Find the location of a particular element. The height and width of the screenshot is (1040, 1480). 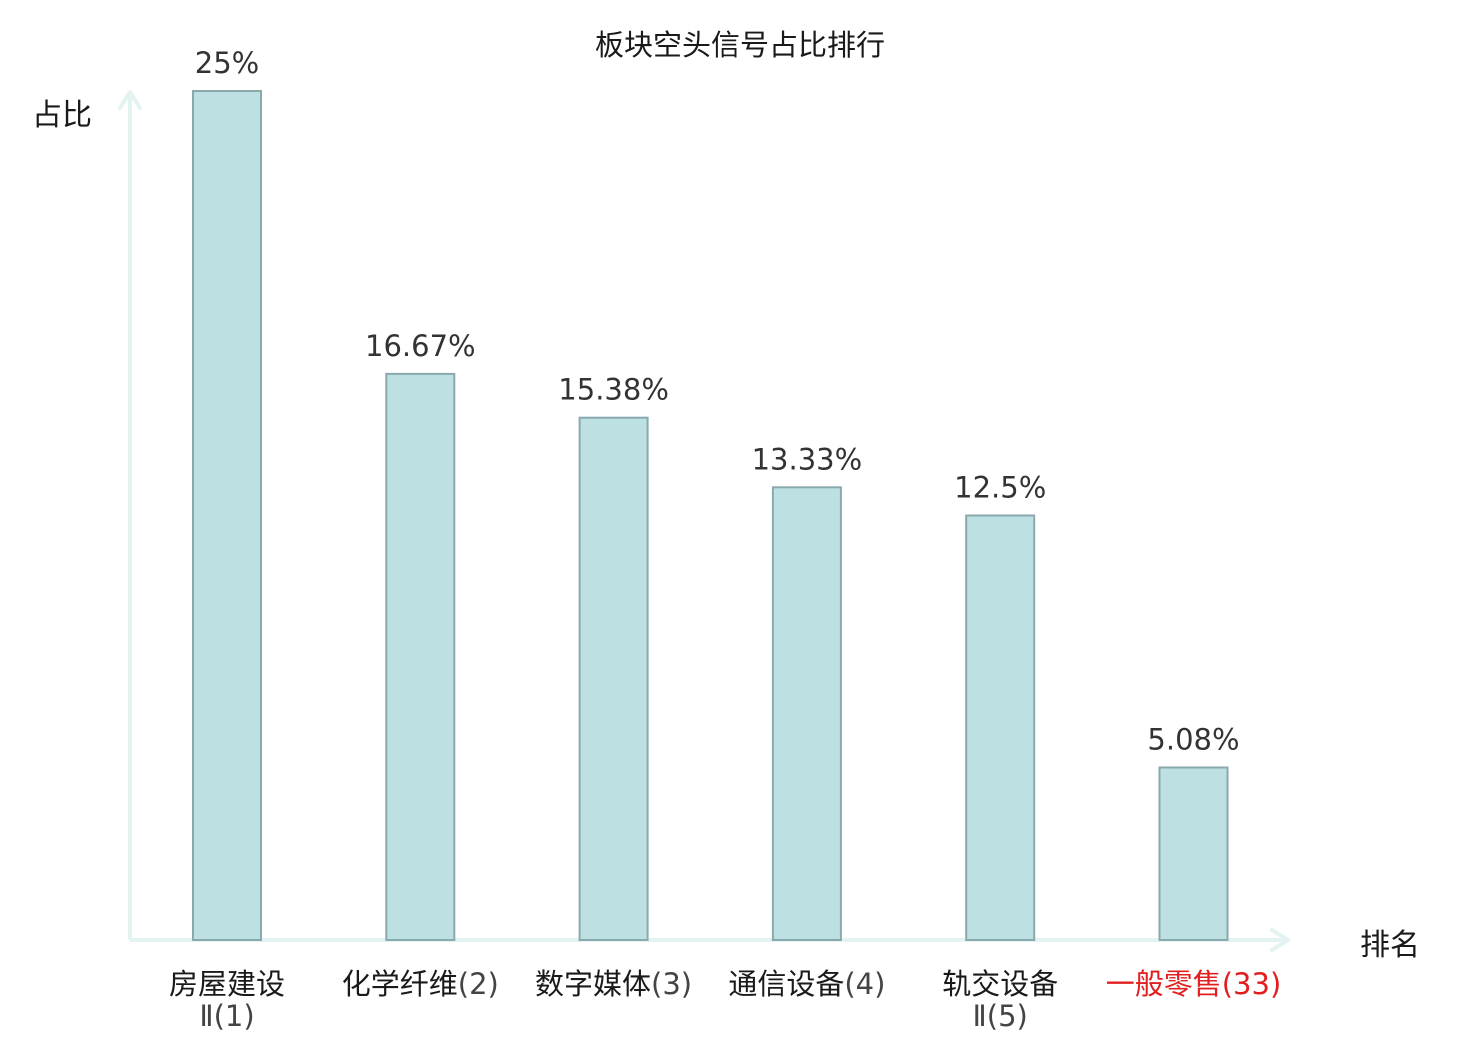

value-label-6: 5.08% is located at coordinates (1193, 739).